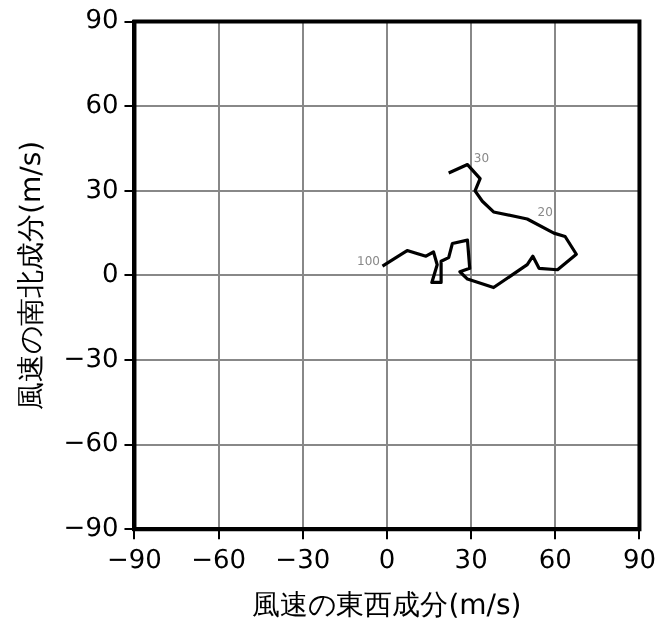  I want to click on y-tick-label: 90, so click(102, 21).